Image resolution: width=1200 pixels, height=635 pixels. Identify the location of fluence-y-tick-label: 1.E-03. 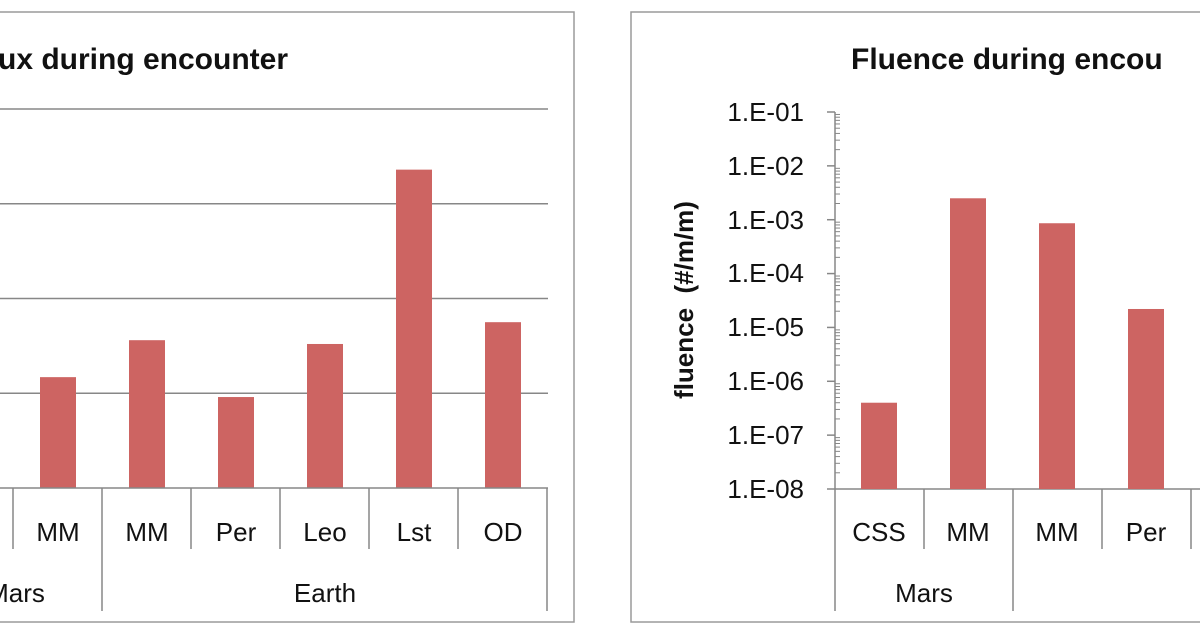
(765, 220).